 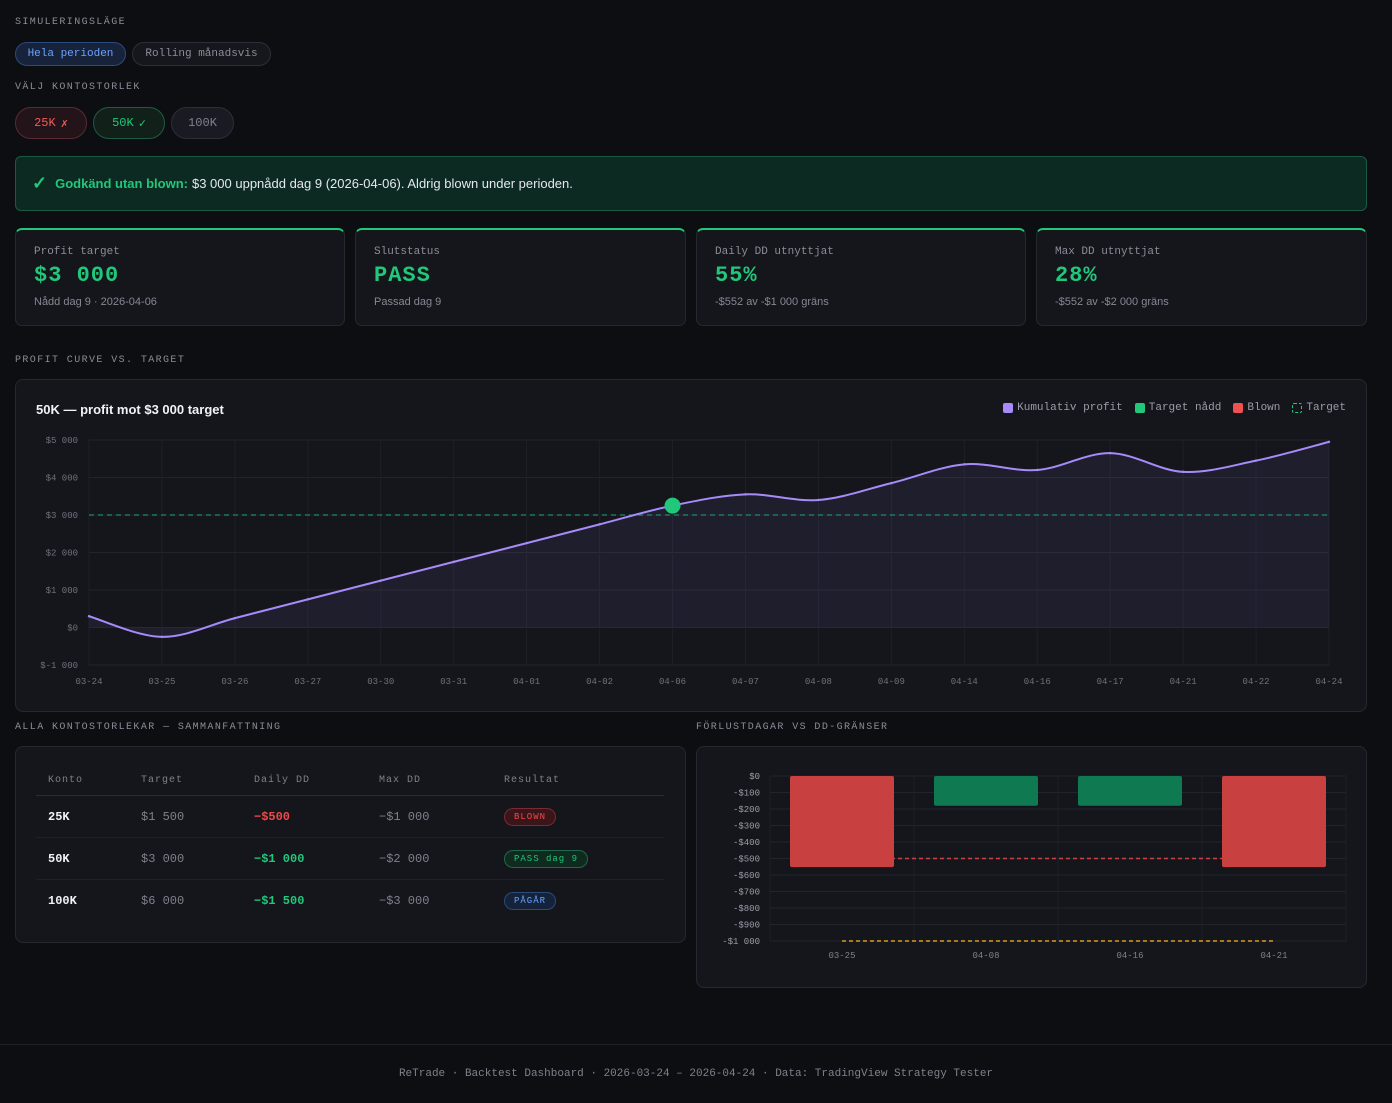 What do you see at coordinates (429, 784) in the screenshot?
I see `header-max-dd: Max DD` at bounding box center [429, 784].